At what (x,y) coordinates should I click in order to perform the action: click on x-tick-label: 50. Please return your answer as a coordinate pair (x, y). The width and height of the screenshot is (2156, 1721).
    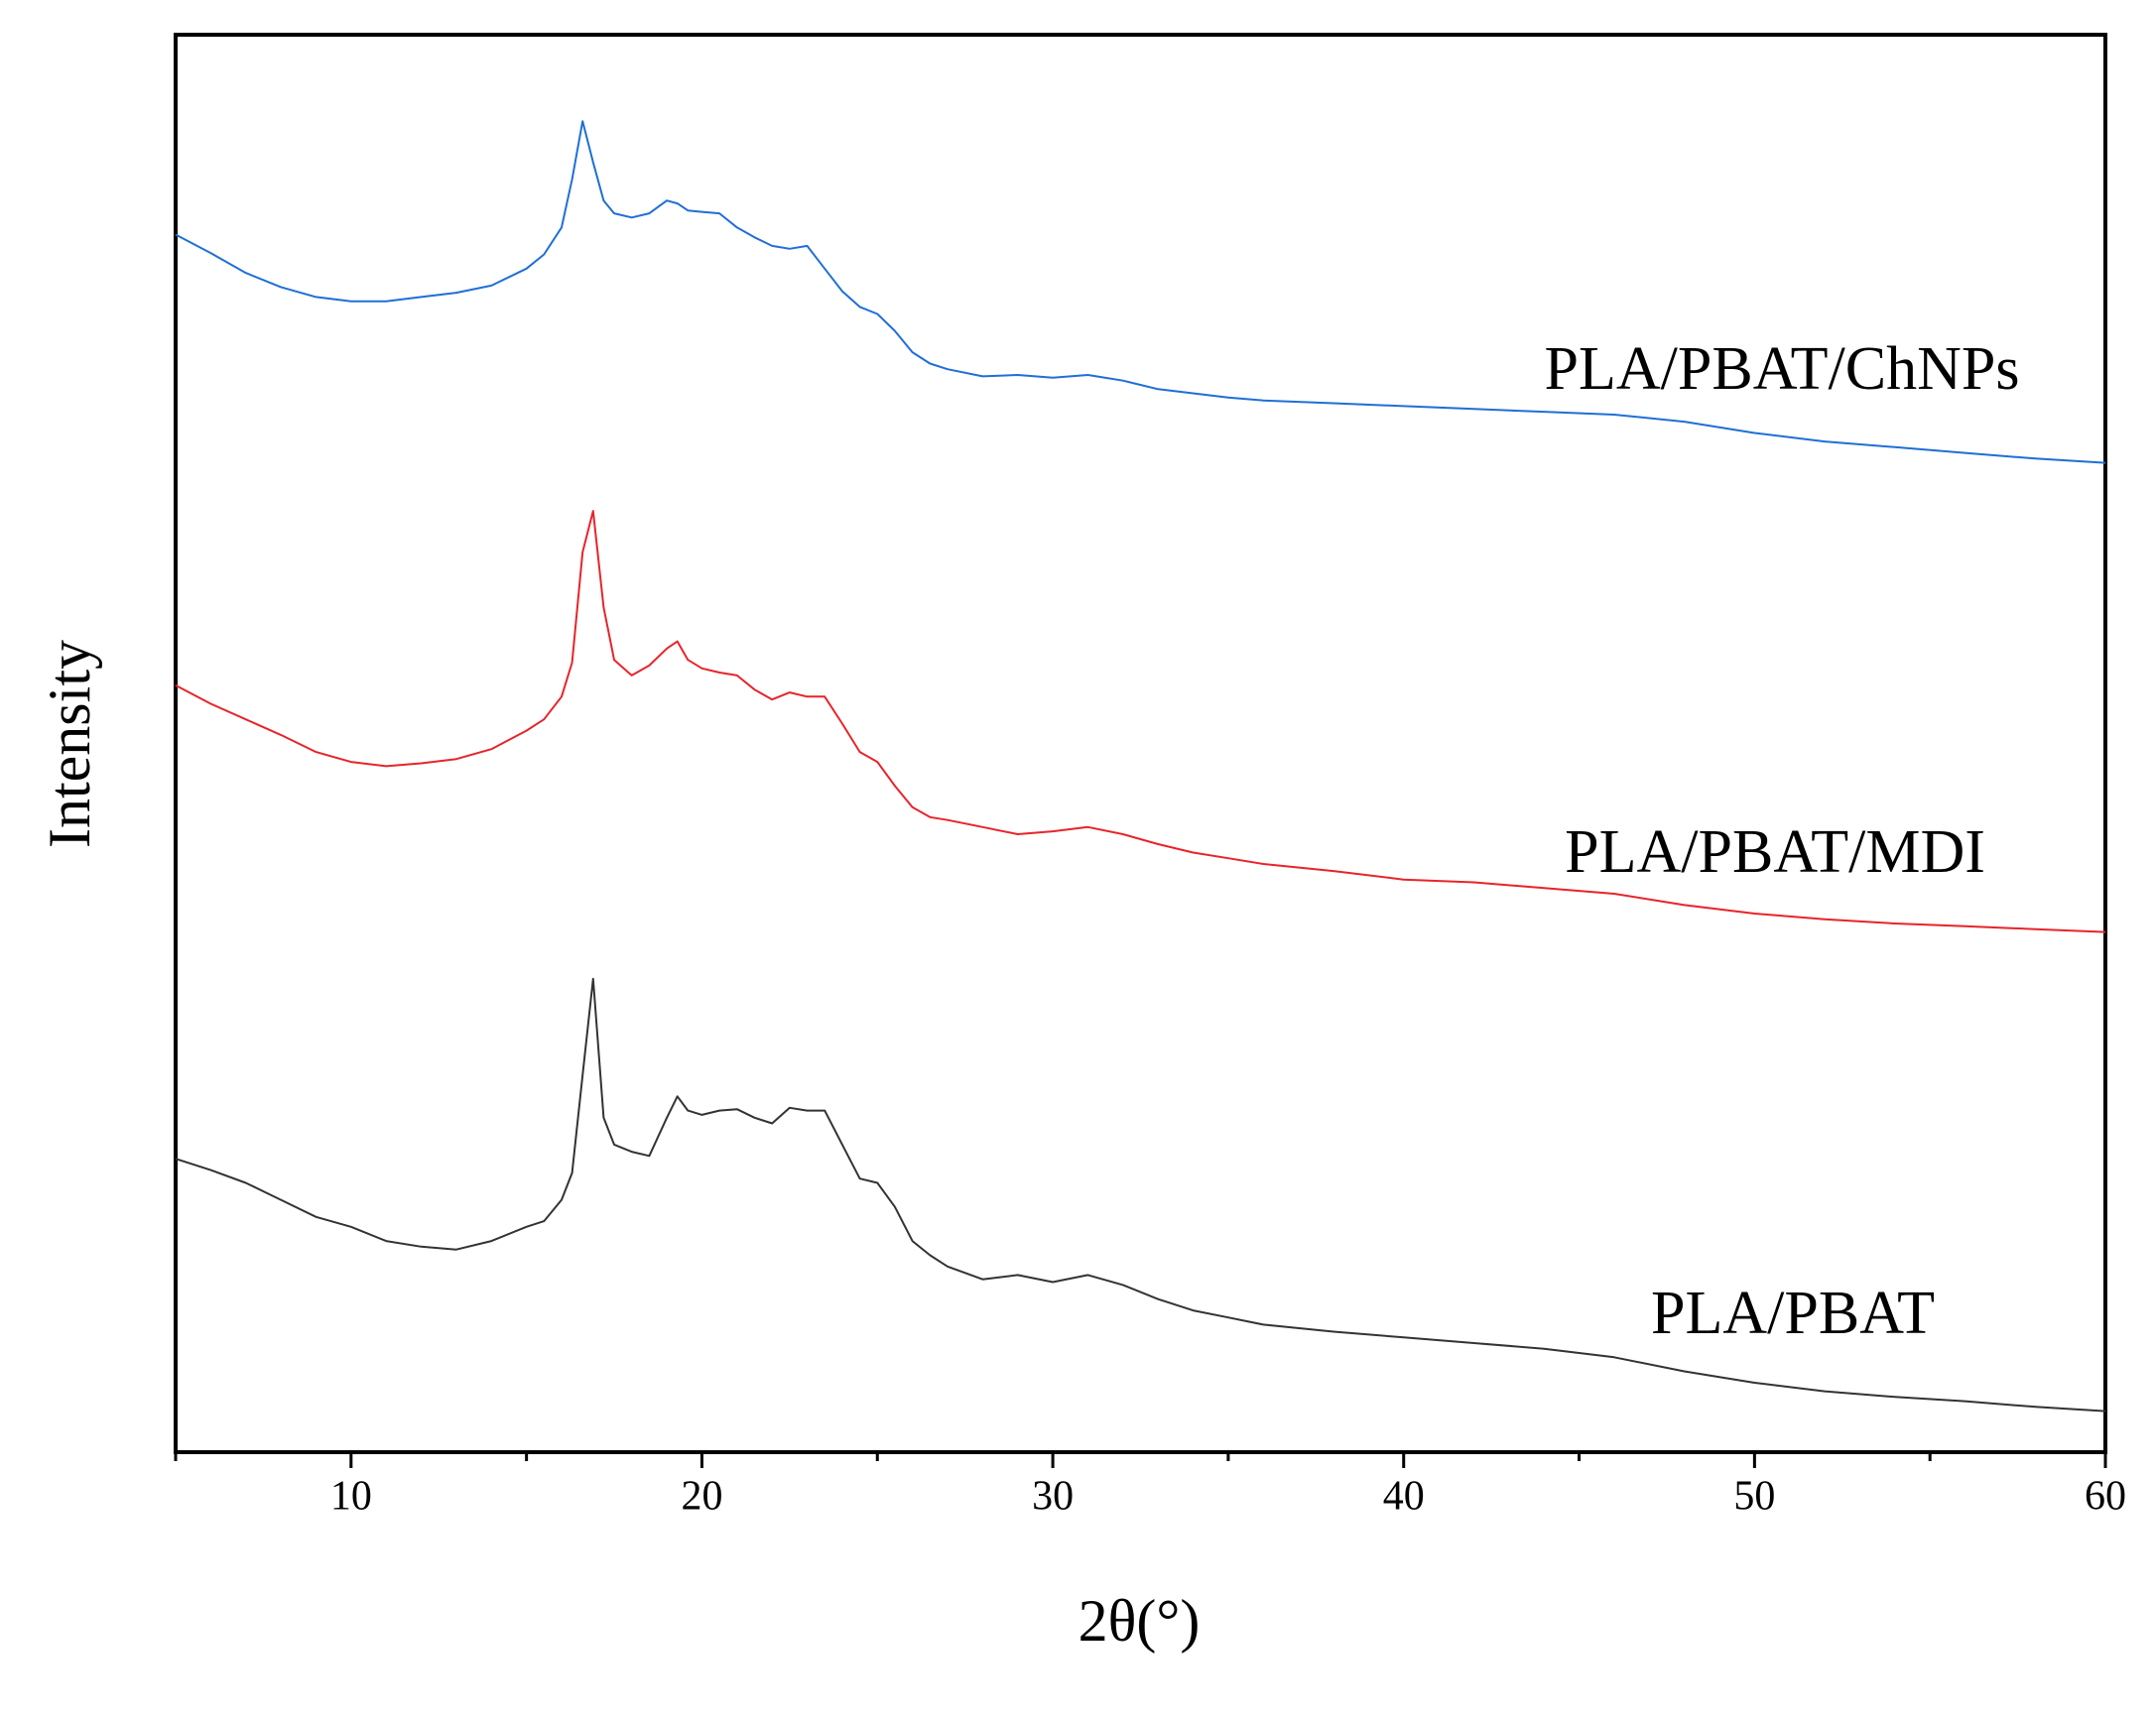
    Looking at the image, I should click on (1754, 1497).